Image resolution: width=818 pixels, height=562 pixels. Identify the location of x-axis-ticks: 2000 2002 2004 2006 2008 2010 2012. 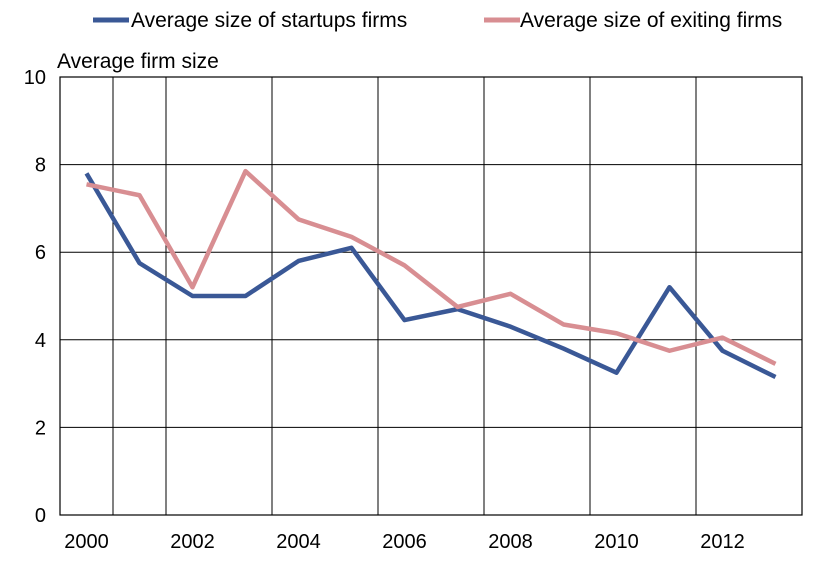
(404, 542).